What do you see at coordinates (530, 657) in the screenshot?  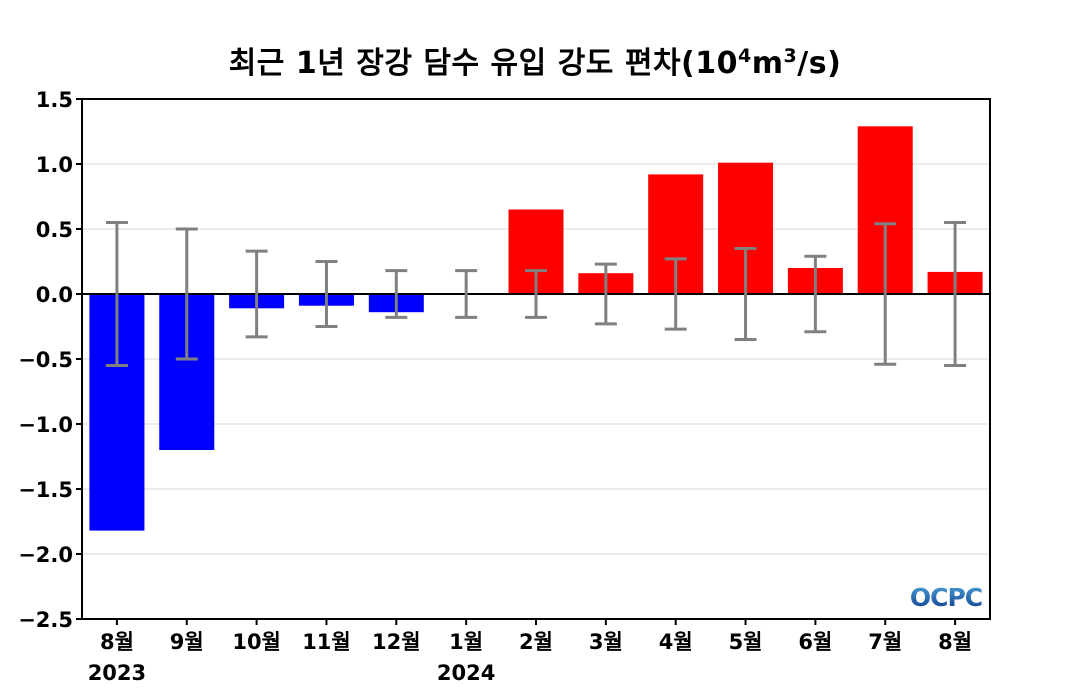 I see `x-tick-labels: 8월 9월 10월 11월 12월 1월 2월 3월 4월 5월 6월 7월 8월 2023 2024` at bounding box center [530, 657].